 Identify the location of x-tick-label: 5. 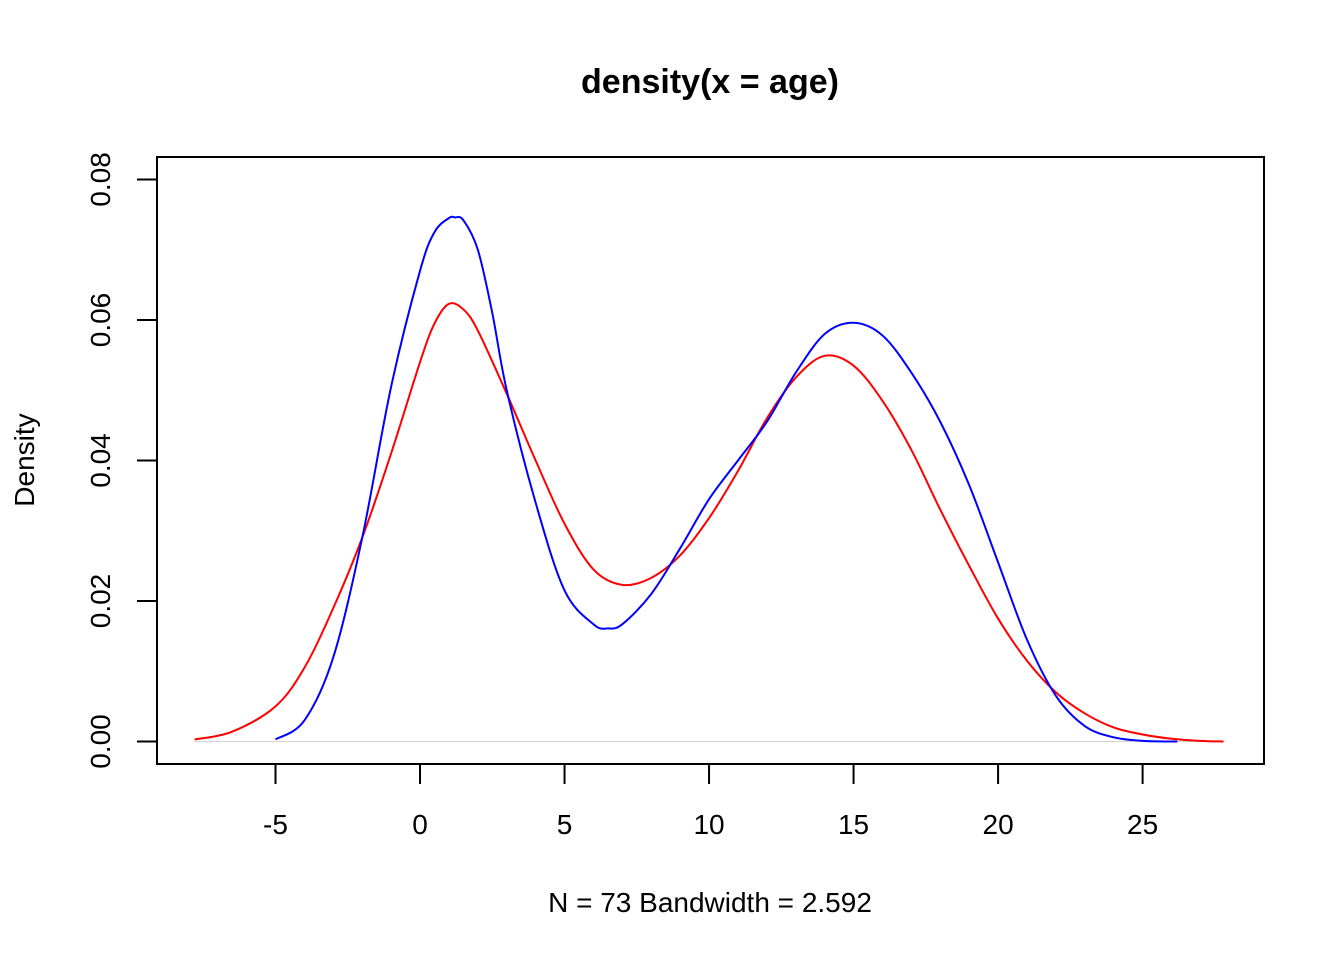
(565, 824).